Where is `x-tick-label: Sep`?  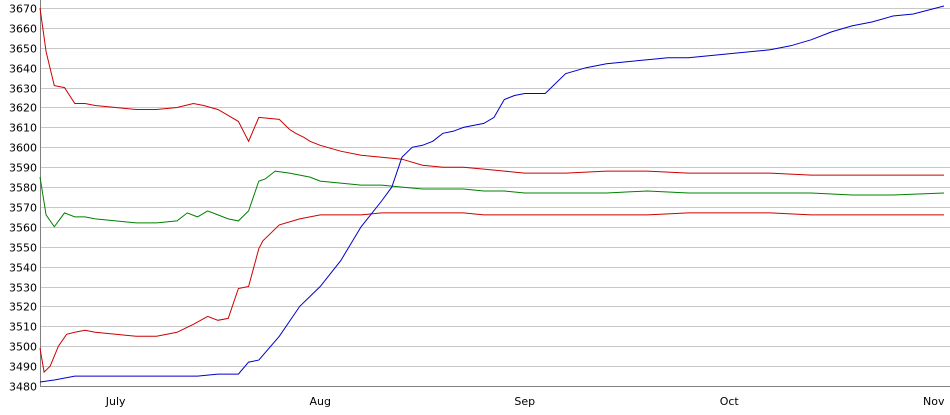 x-tick-label: Sep is located at coordinates (524, 401).